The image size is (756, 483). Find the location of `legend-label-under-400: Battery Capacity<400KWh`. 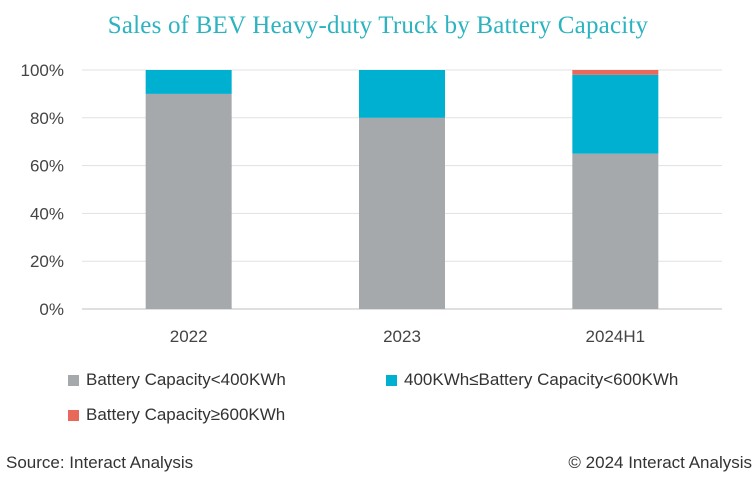

legend-label-under-400: Battery Capacity<400KWh is located at coordinates (186, 379).